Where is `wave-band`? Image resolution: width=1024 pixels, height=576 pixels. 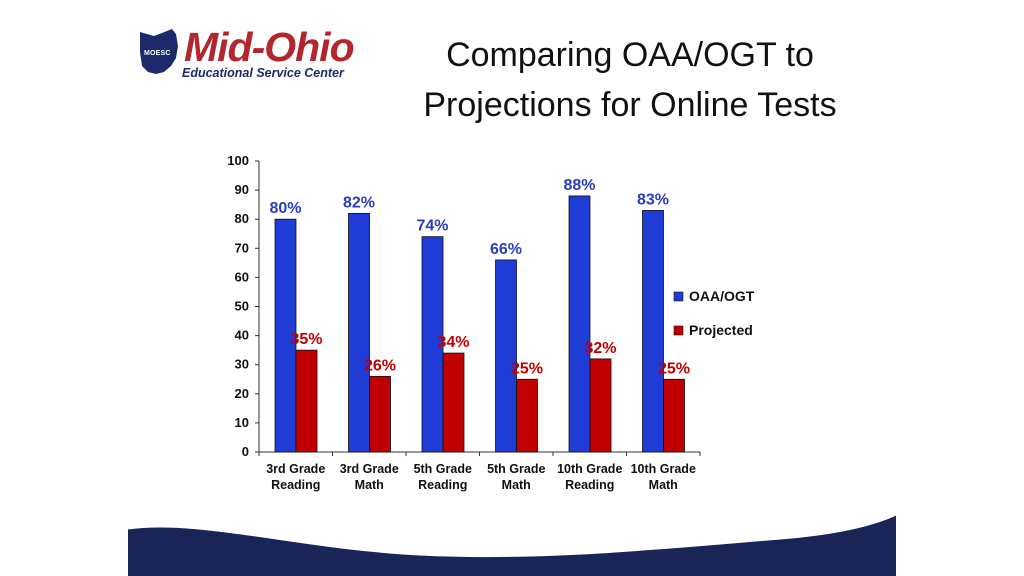 wave-band is located at coordinates (512, 545).